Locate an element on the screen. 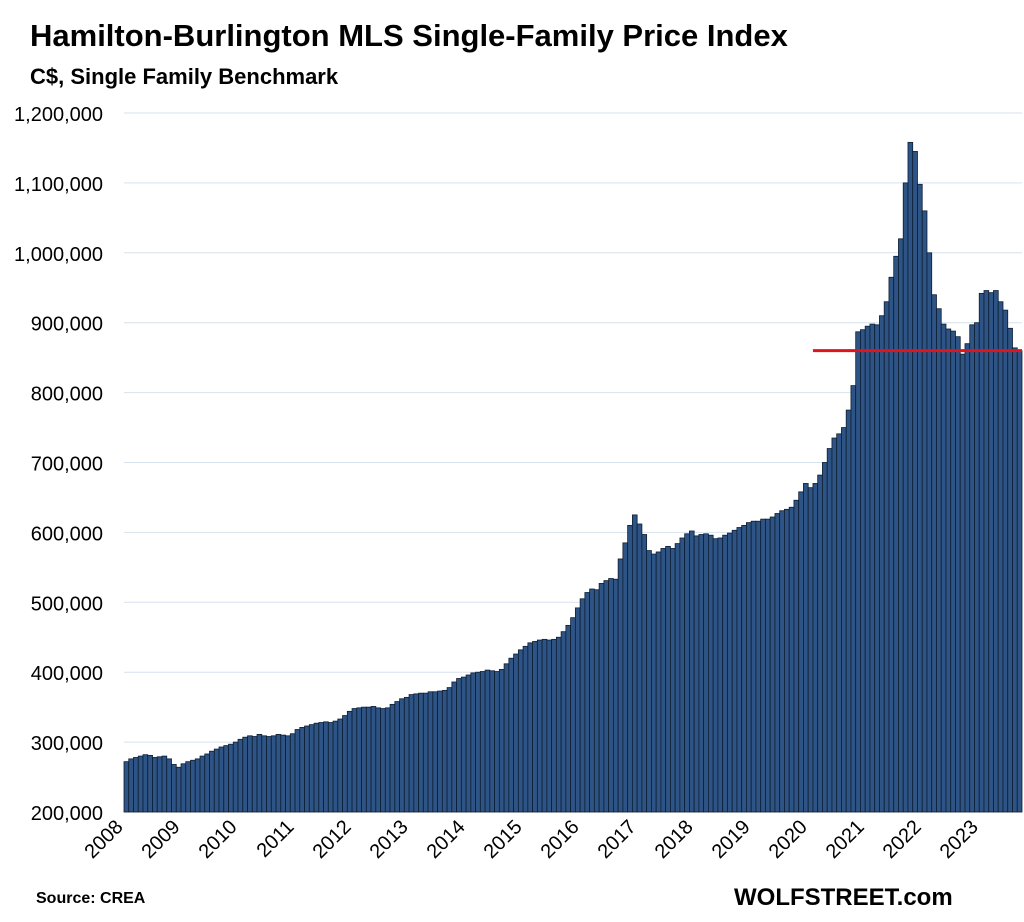  x-tick-label: 2021 is located at coordinates (845, 839).